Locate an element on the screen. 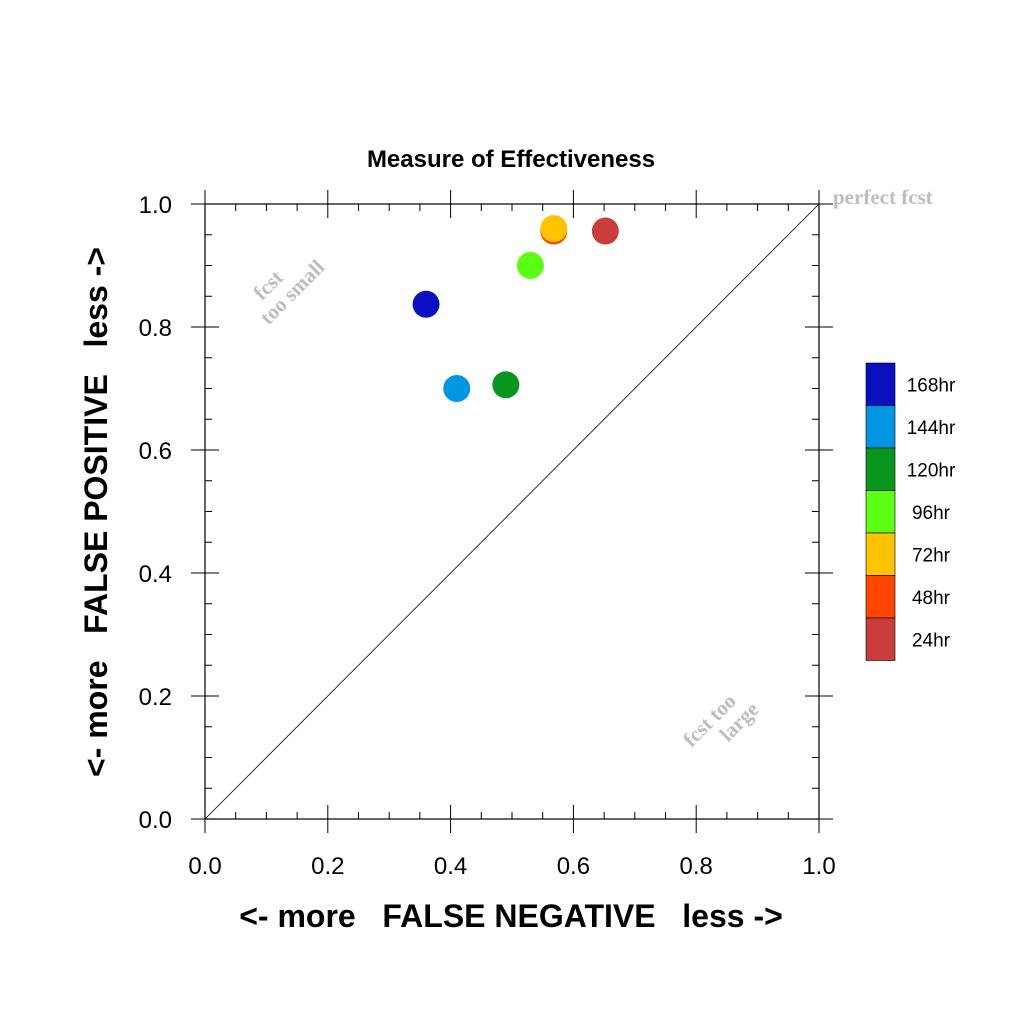 Image resolution: width=1024 pixels, height=1024 pixels. x-tick-label: 0.0 is located at coordinates (204, 866).